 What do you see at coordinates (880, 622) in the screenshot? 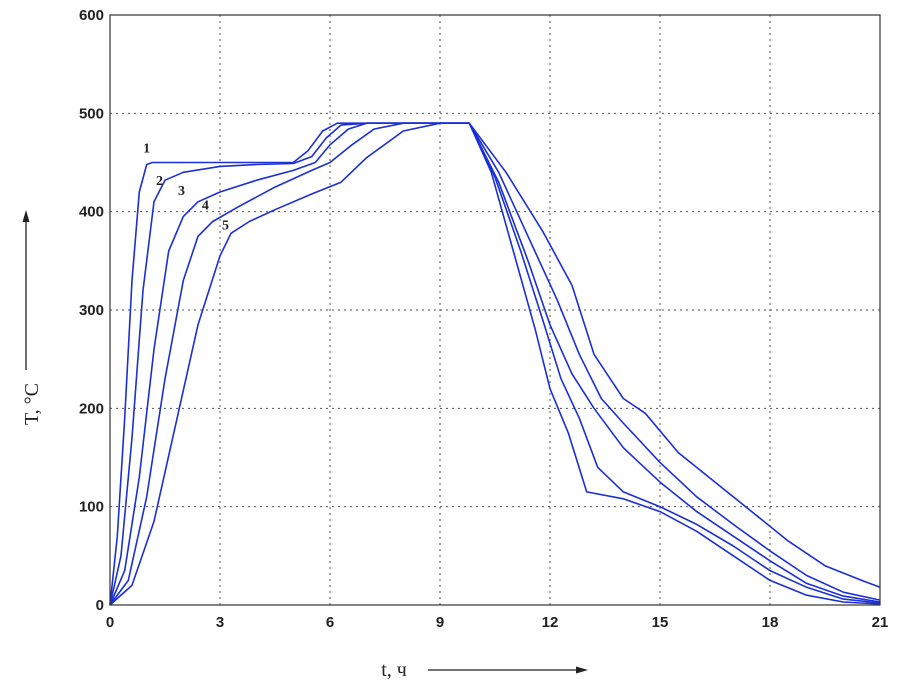
I see `x-tick-label: 21` at bounding box center [880, 622].